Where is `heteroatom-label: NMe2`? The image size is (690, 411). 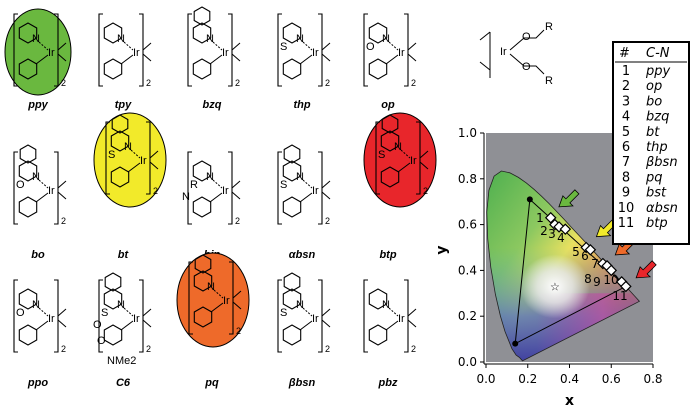
heteroatom-label: NMe2 is located at coordinates (121, 361).